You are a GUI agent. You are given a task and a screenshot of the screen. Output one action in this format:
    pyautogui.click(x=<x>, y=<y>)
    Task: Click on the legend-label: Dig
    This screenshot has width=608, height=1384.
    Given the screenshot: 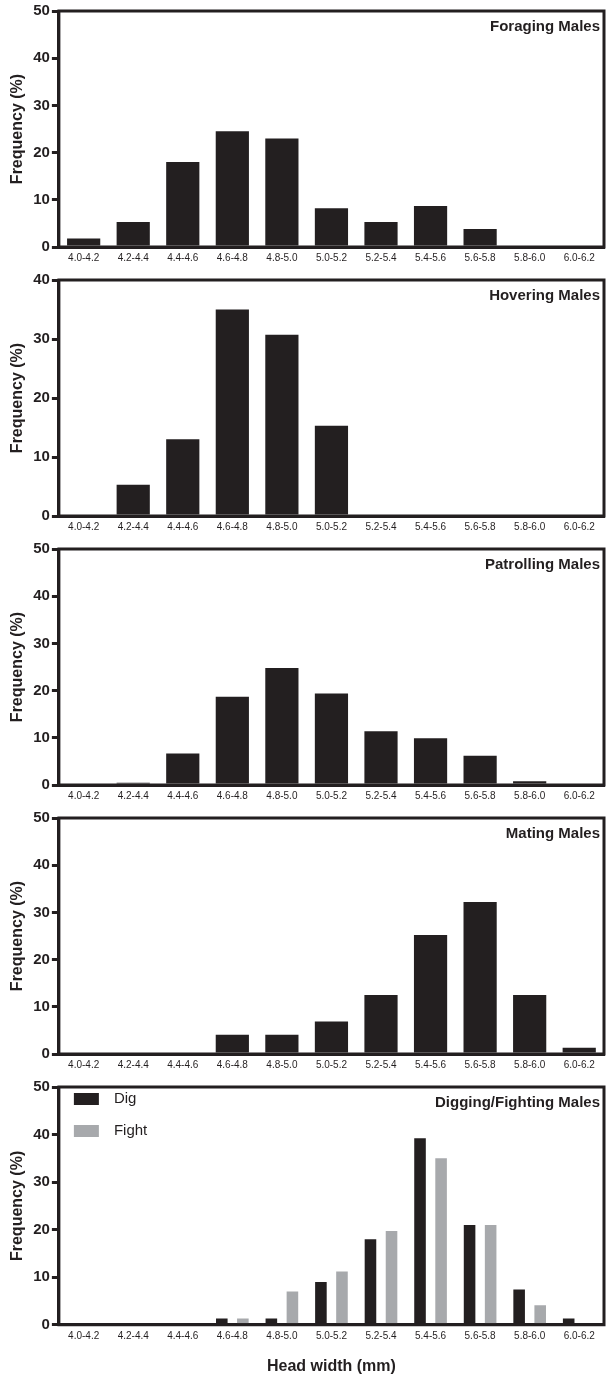 What is the action you would take?
    pyautogui.click(x=125, y=1098)
    